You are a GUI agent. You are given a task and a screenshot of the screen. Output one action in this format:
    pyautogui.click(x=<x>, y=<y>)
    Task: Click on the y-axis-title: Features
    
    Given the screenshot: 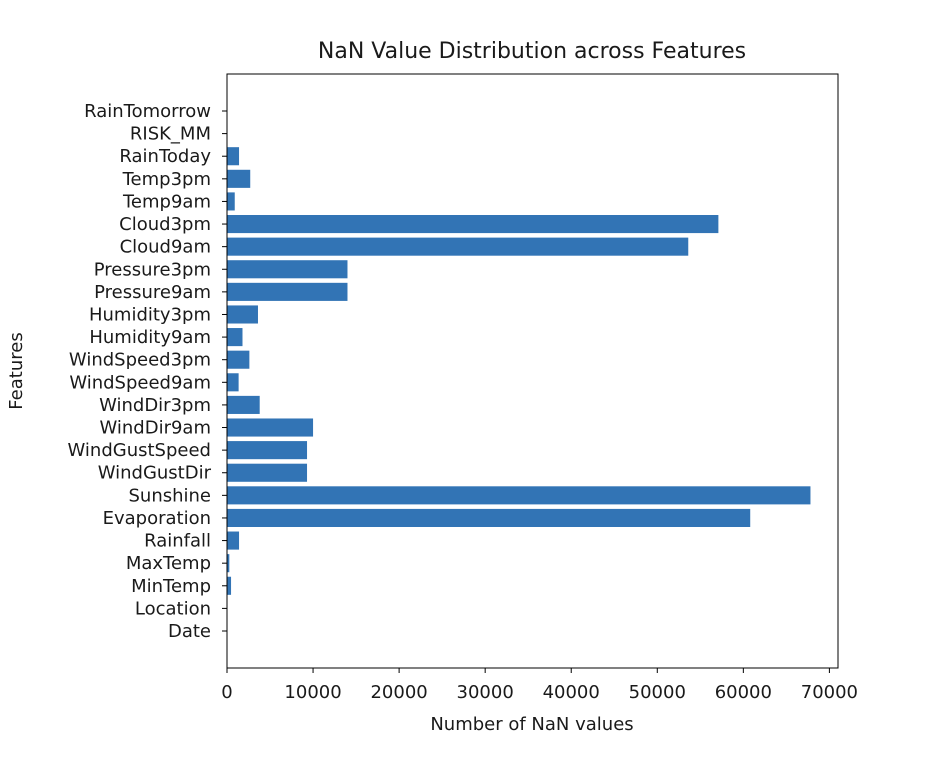 What is the action you would take?
    pyautogui.click(x=16, y=370)
    